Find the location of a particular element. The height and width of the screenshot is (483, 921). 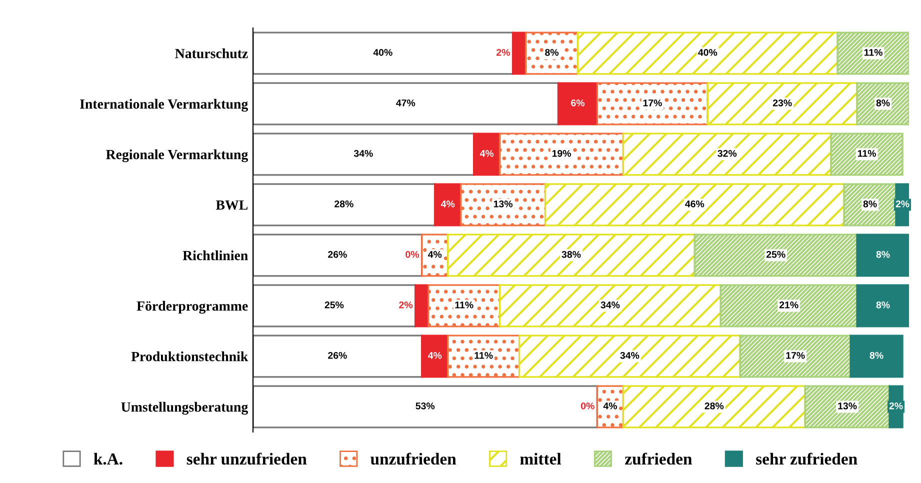

data-label: 19% is located at coordinates (561, 153).